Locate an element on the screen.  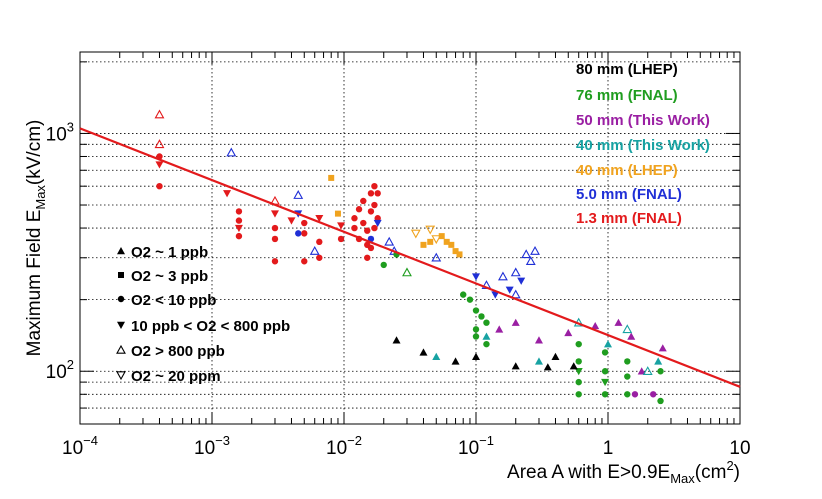
legend-marker-label: O2 ~ 1 ppb is located at coordinates (169, 252).